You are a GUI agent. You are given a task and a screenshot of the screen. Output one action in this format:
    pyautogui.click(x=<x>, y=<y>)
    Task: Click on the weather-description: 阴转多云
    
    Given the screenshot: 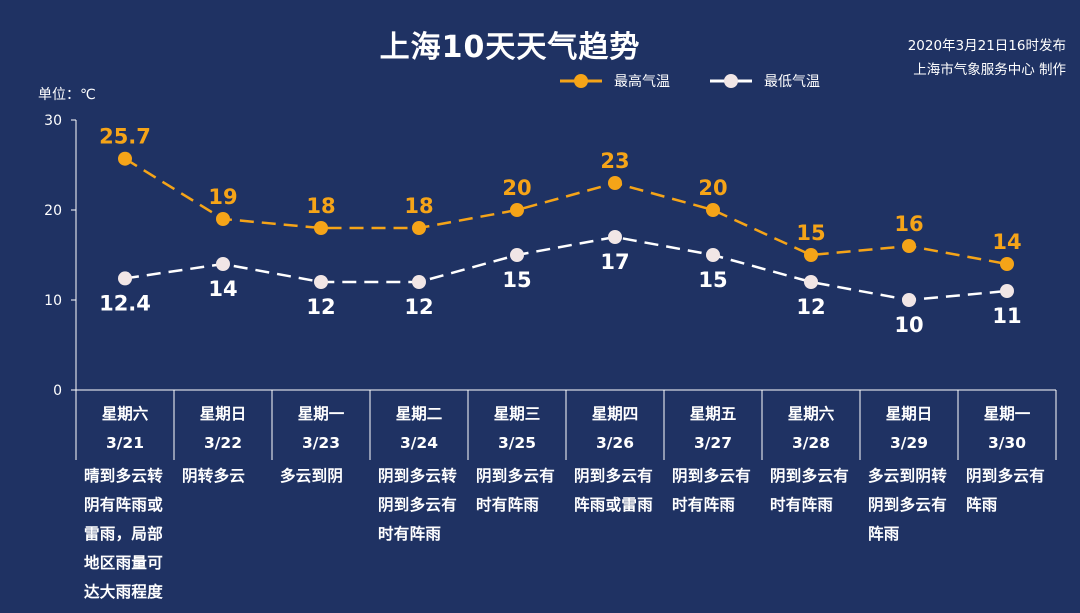 What is the action you would take?
    pyautogui.click(x=214, y=476)
    